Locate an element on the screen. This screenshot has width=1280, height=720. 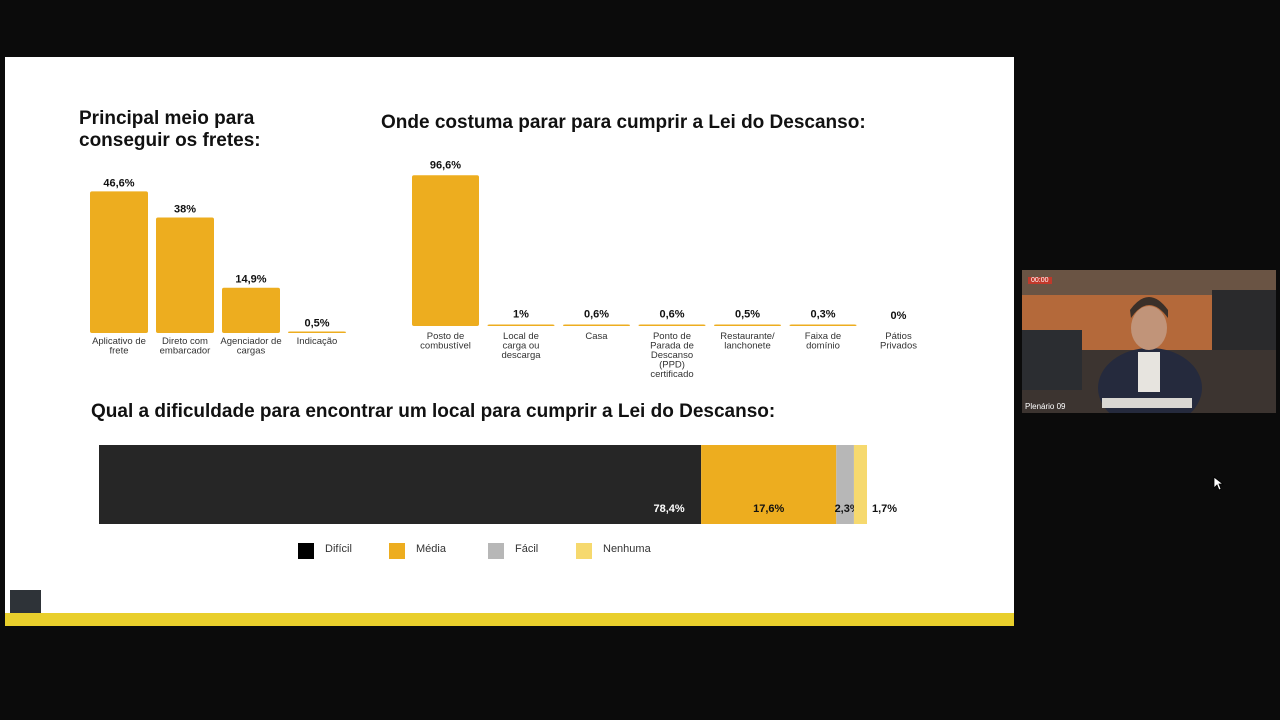
chart2-category-label: Faixa de domínio is located at coordinates (823, 341).